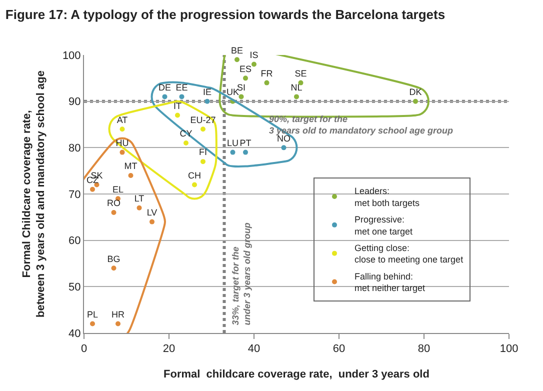 The width and height of the screenshot is (543, 391). I want to click on chart-title: Figure 17: A typology of the progression towards the Barcelona targets, so click(225, 14).